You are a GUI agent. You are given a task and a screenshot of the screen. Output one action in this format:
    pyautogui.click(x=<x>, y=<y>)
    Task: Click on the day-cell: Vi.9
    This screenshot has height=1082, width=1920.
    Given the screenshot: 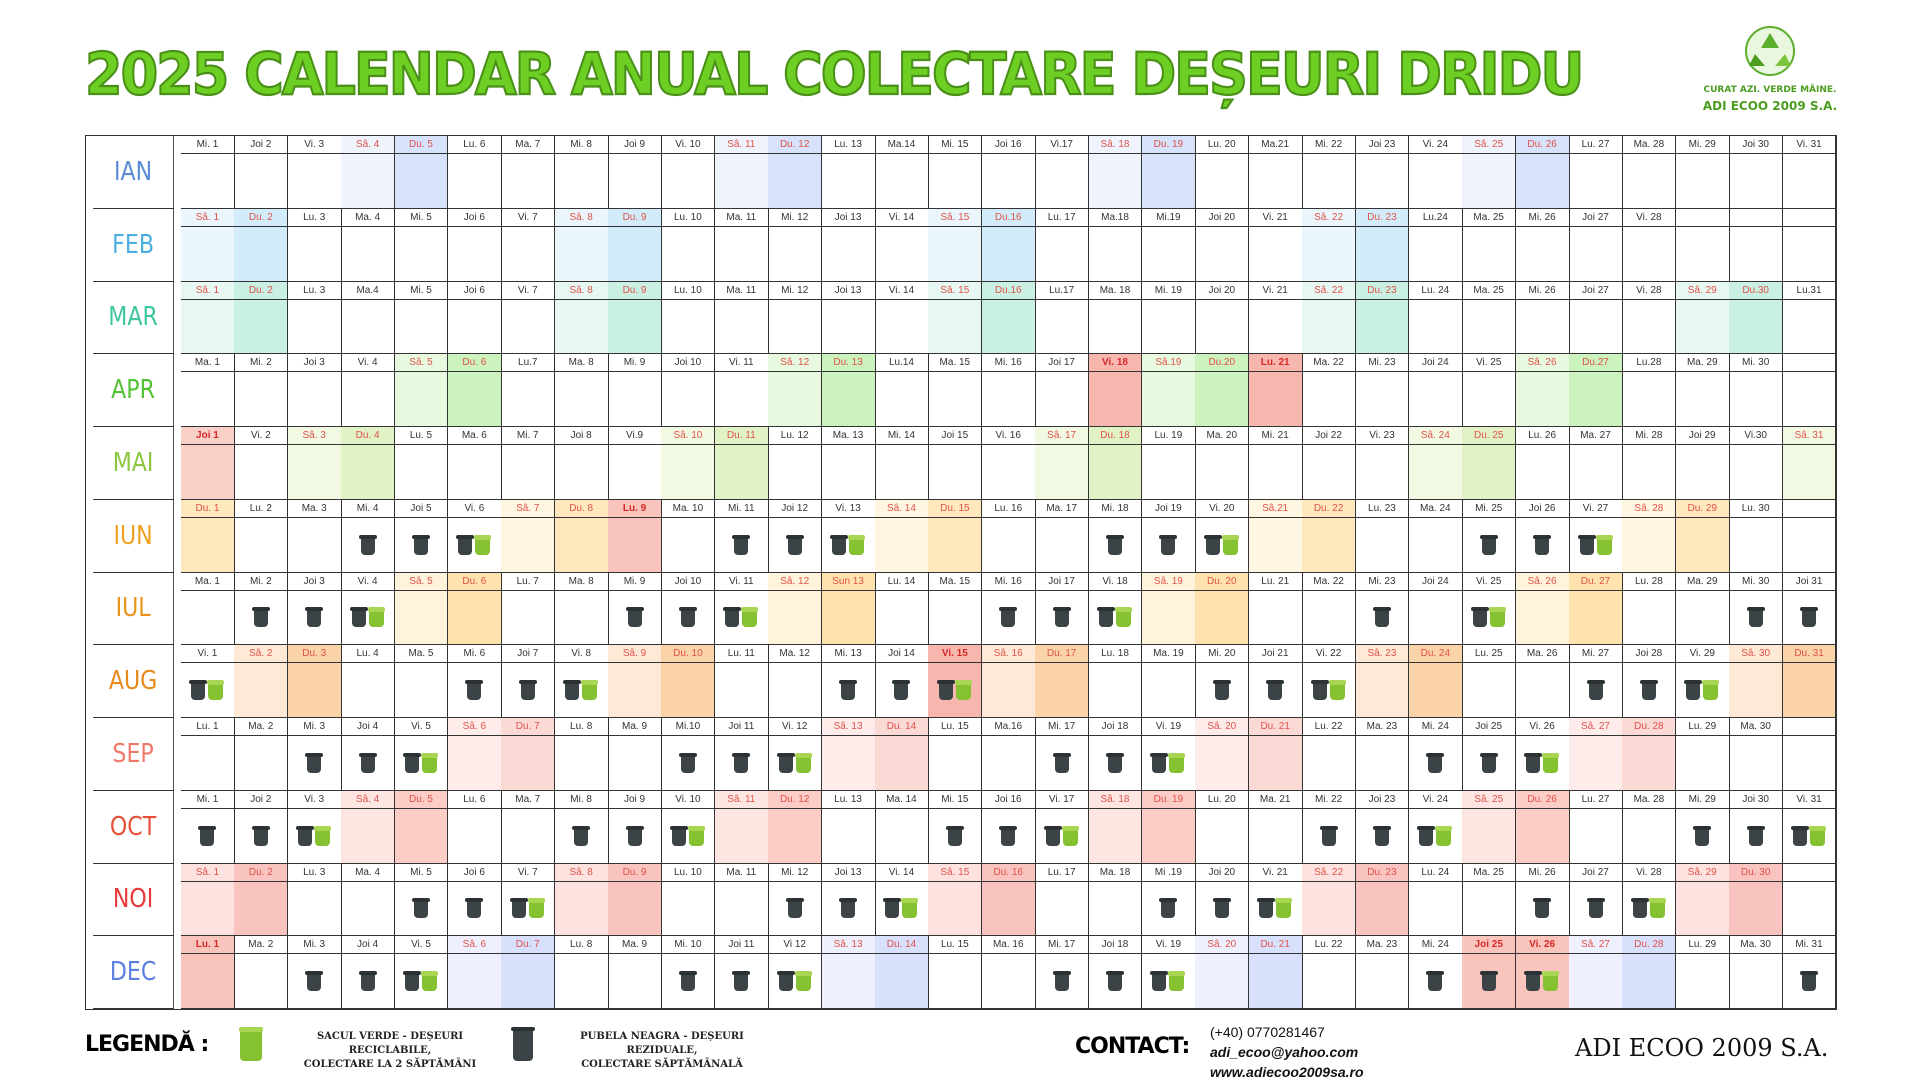 What is the action you would take?
    pyautogui.click(x=635, y=463)
    